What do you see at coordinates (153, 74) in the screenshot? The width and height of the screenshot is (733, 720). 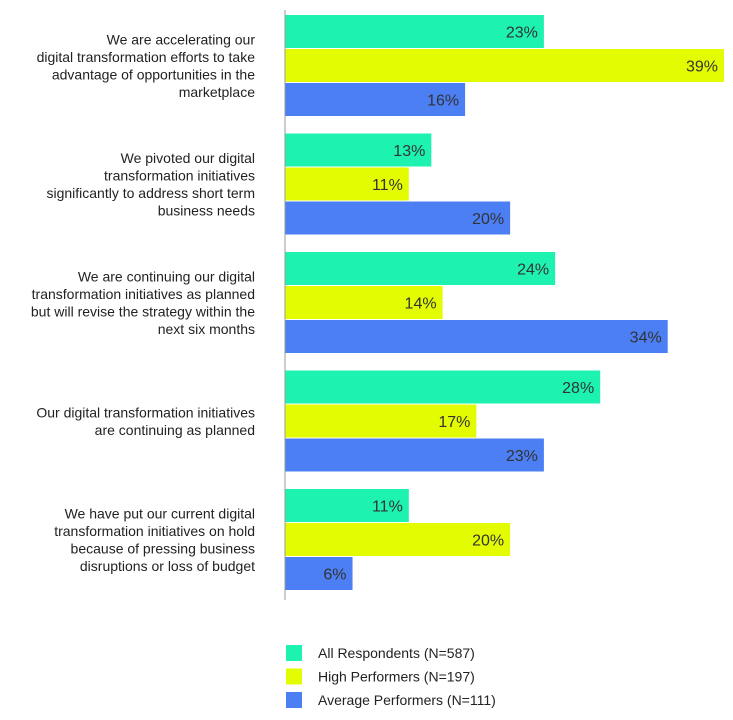 I see `category-label-line: advantage of opportunities in the` at bounding box center [153, 74].